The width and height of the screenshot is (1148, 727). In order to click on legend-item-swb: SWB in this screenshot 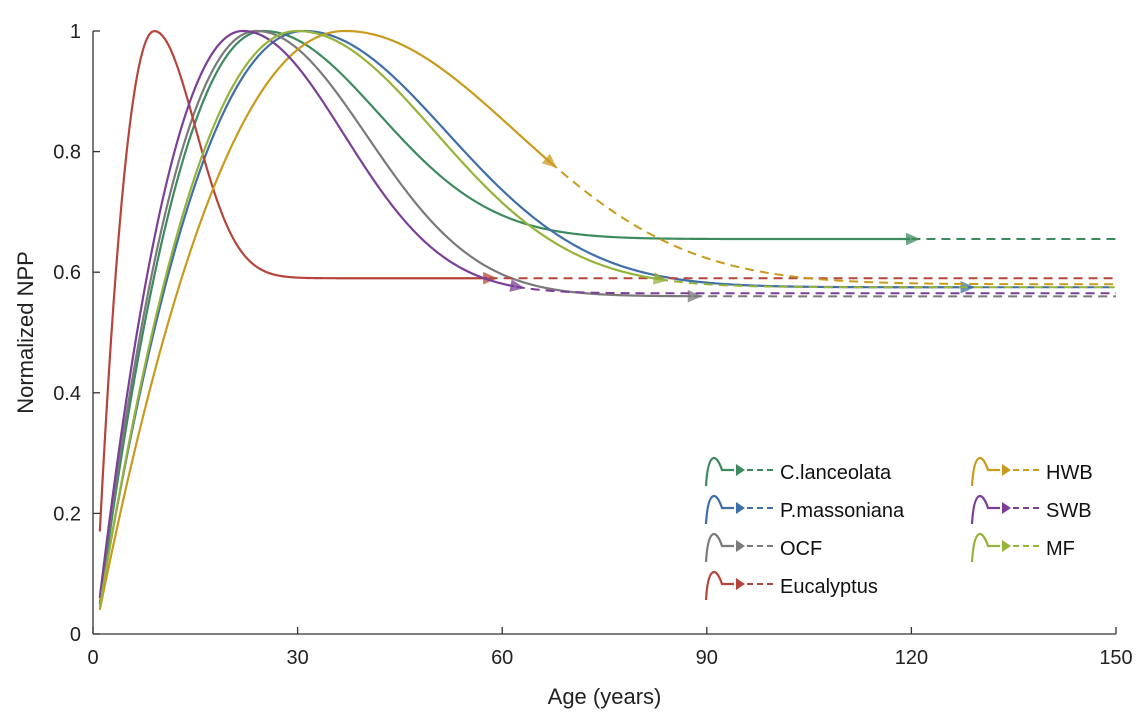, I will do `click(1031, 510)`.